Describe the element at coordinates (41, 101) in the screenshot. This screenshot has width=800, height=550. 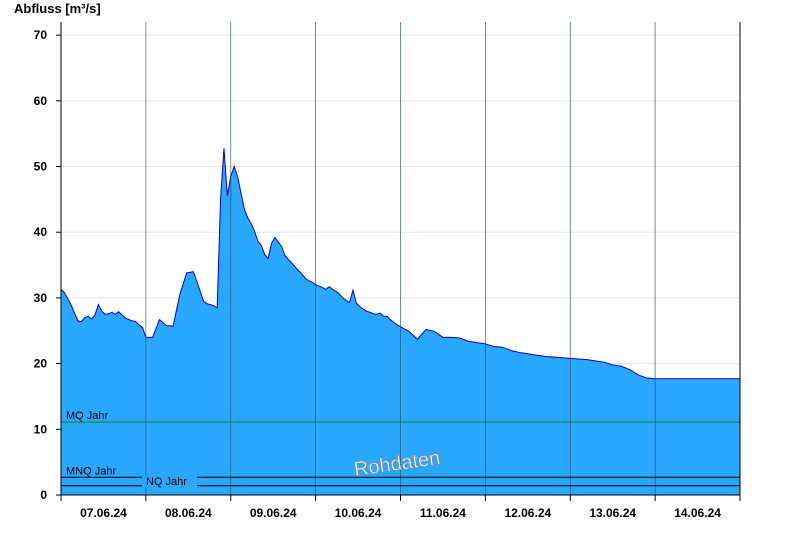
I see `y-tick-label-60: 60` at that location.